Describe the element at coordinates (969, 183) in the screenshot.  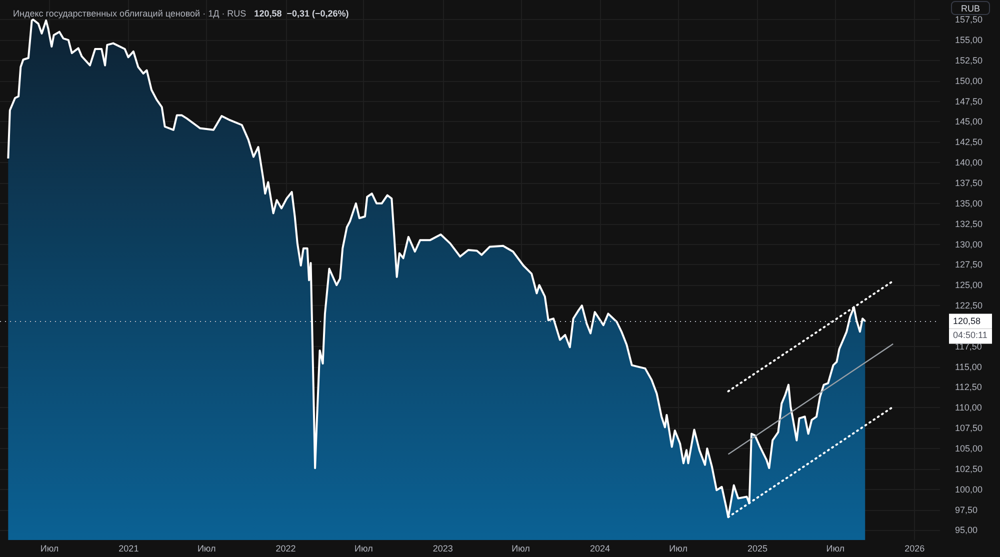
I see `y-tick-label: 137,50` at that location.